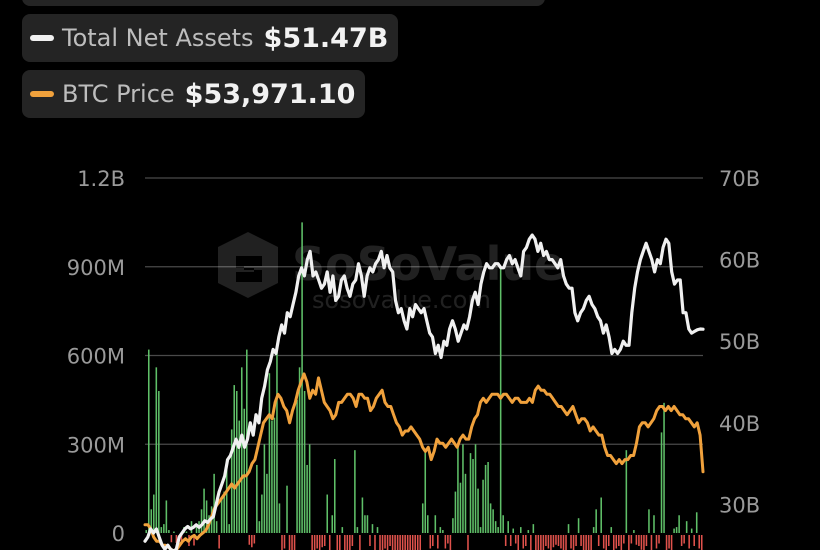 The width and height of the screenshot is (820, 550). Describe the element at coordinates (739, 505) in the screenshot. I see `right-axis-tick: 30B` at that location.